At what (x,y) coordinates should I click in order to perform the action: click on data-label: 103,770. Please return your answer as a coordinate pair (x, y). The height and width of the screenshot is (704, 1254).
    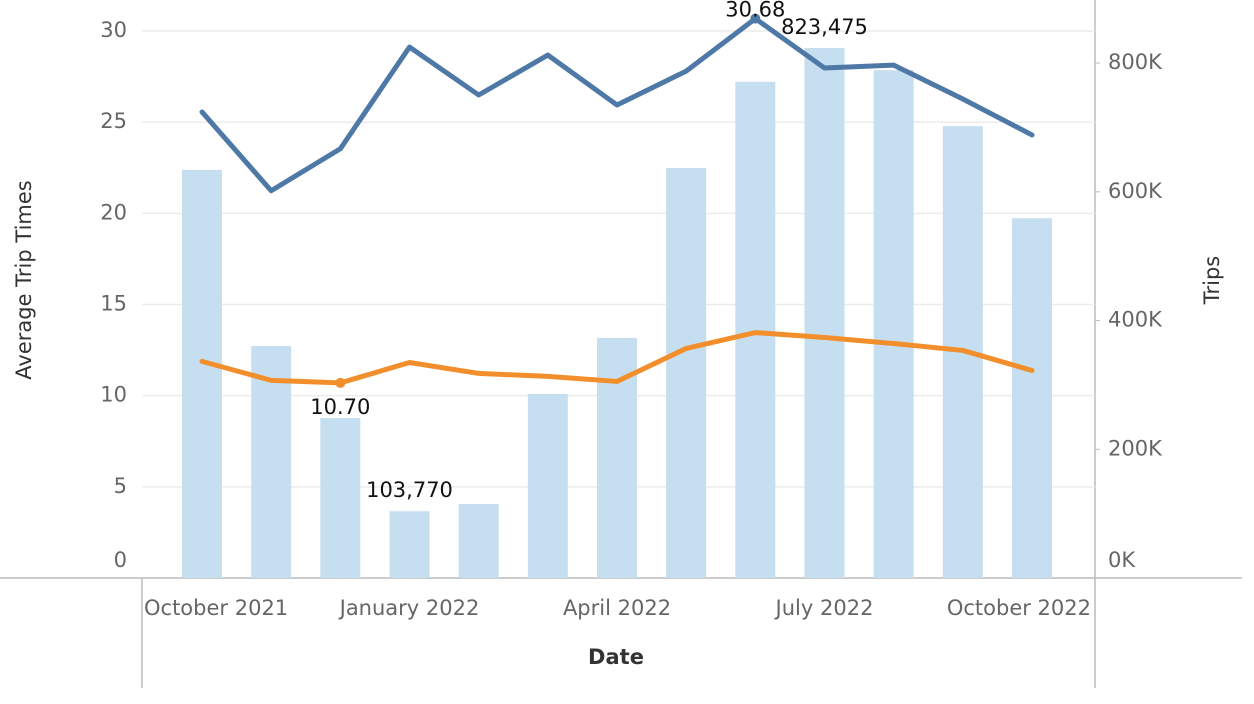
    Looking at the image, I should click on (409, 490).